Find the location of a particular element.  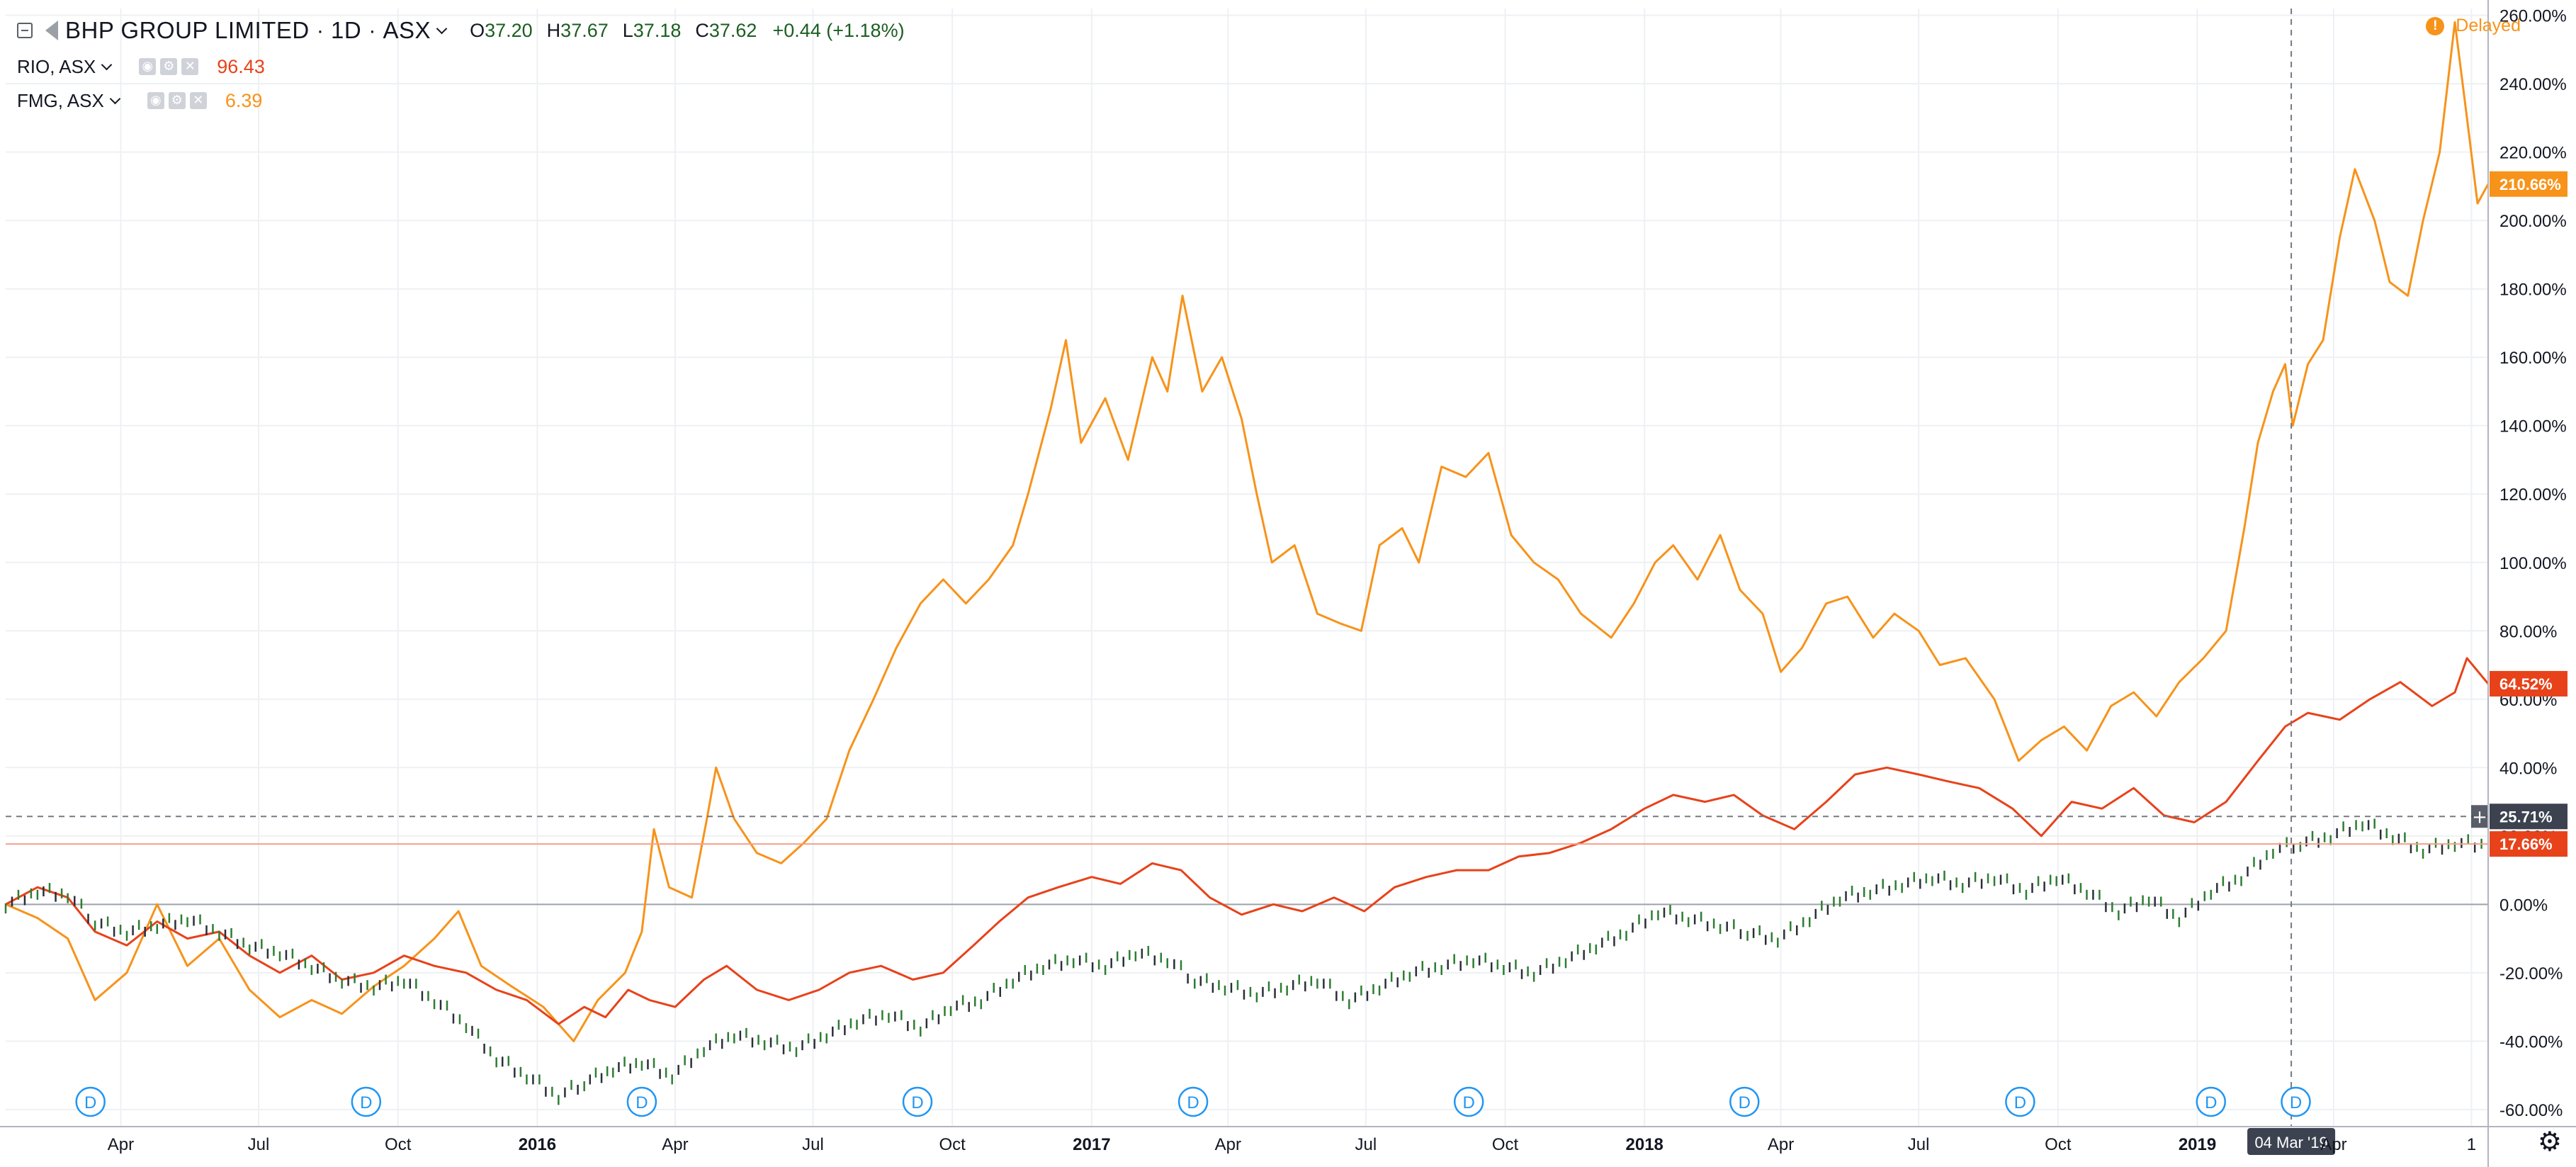

ohlc-high: H37.67 is located at coordinates (577, 30).